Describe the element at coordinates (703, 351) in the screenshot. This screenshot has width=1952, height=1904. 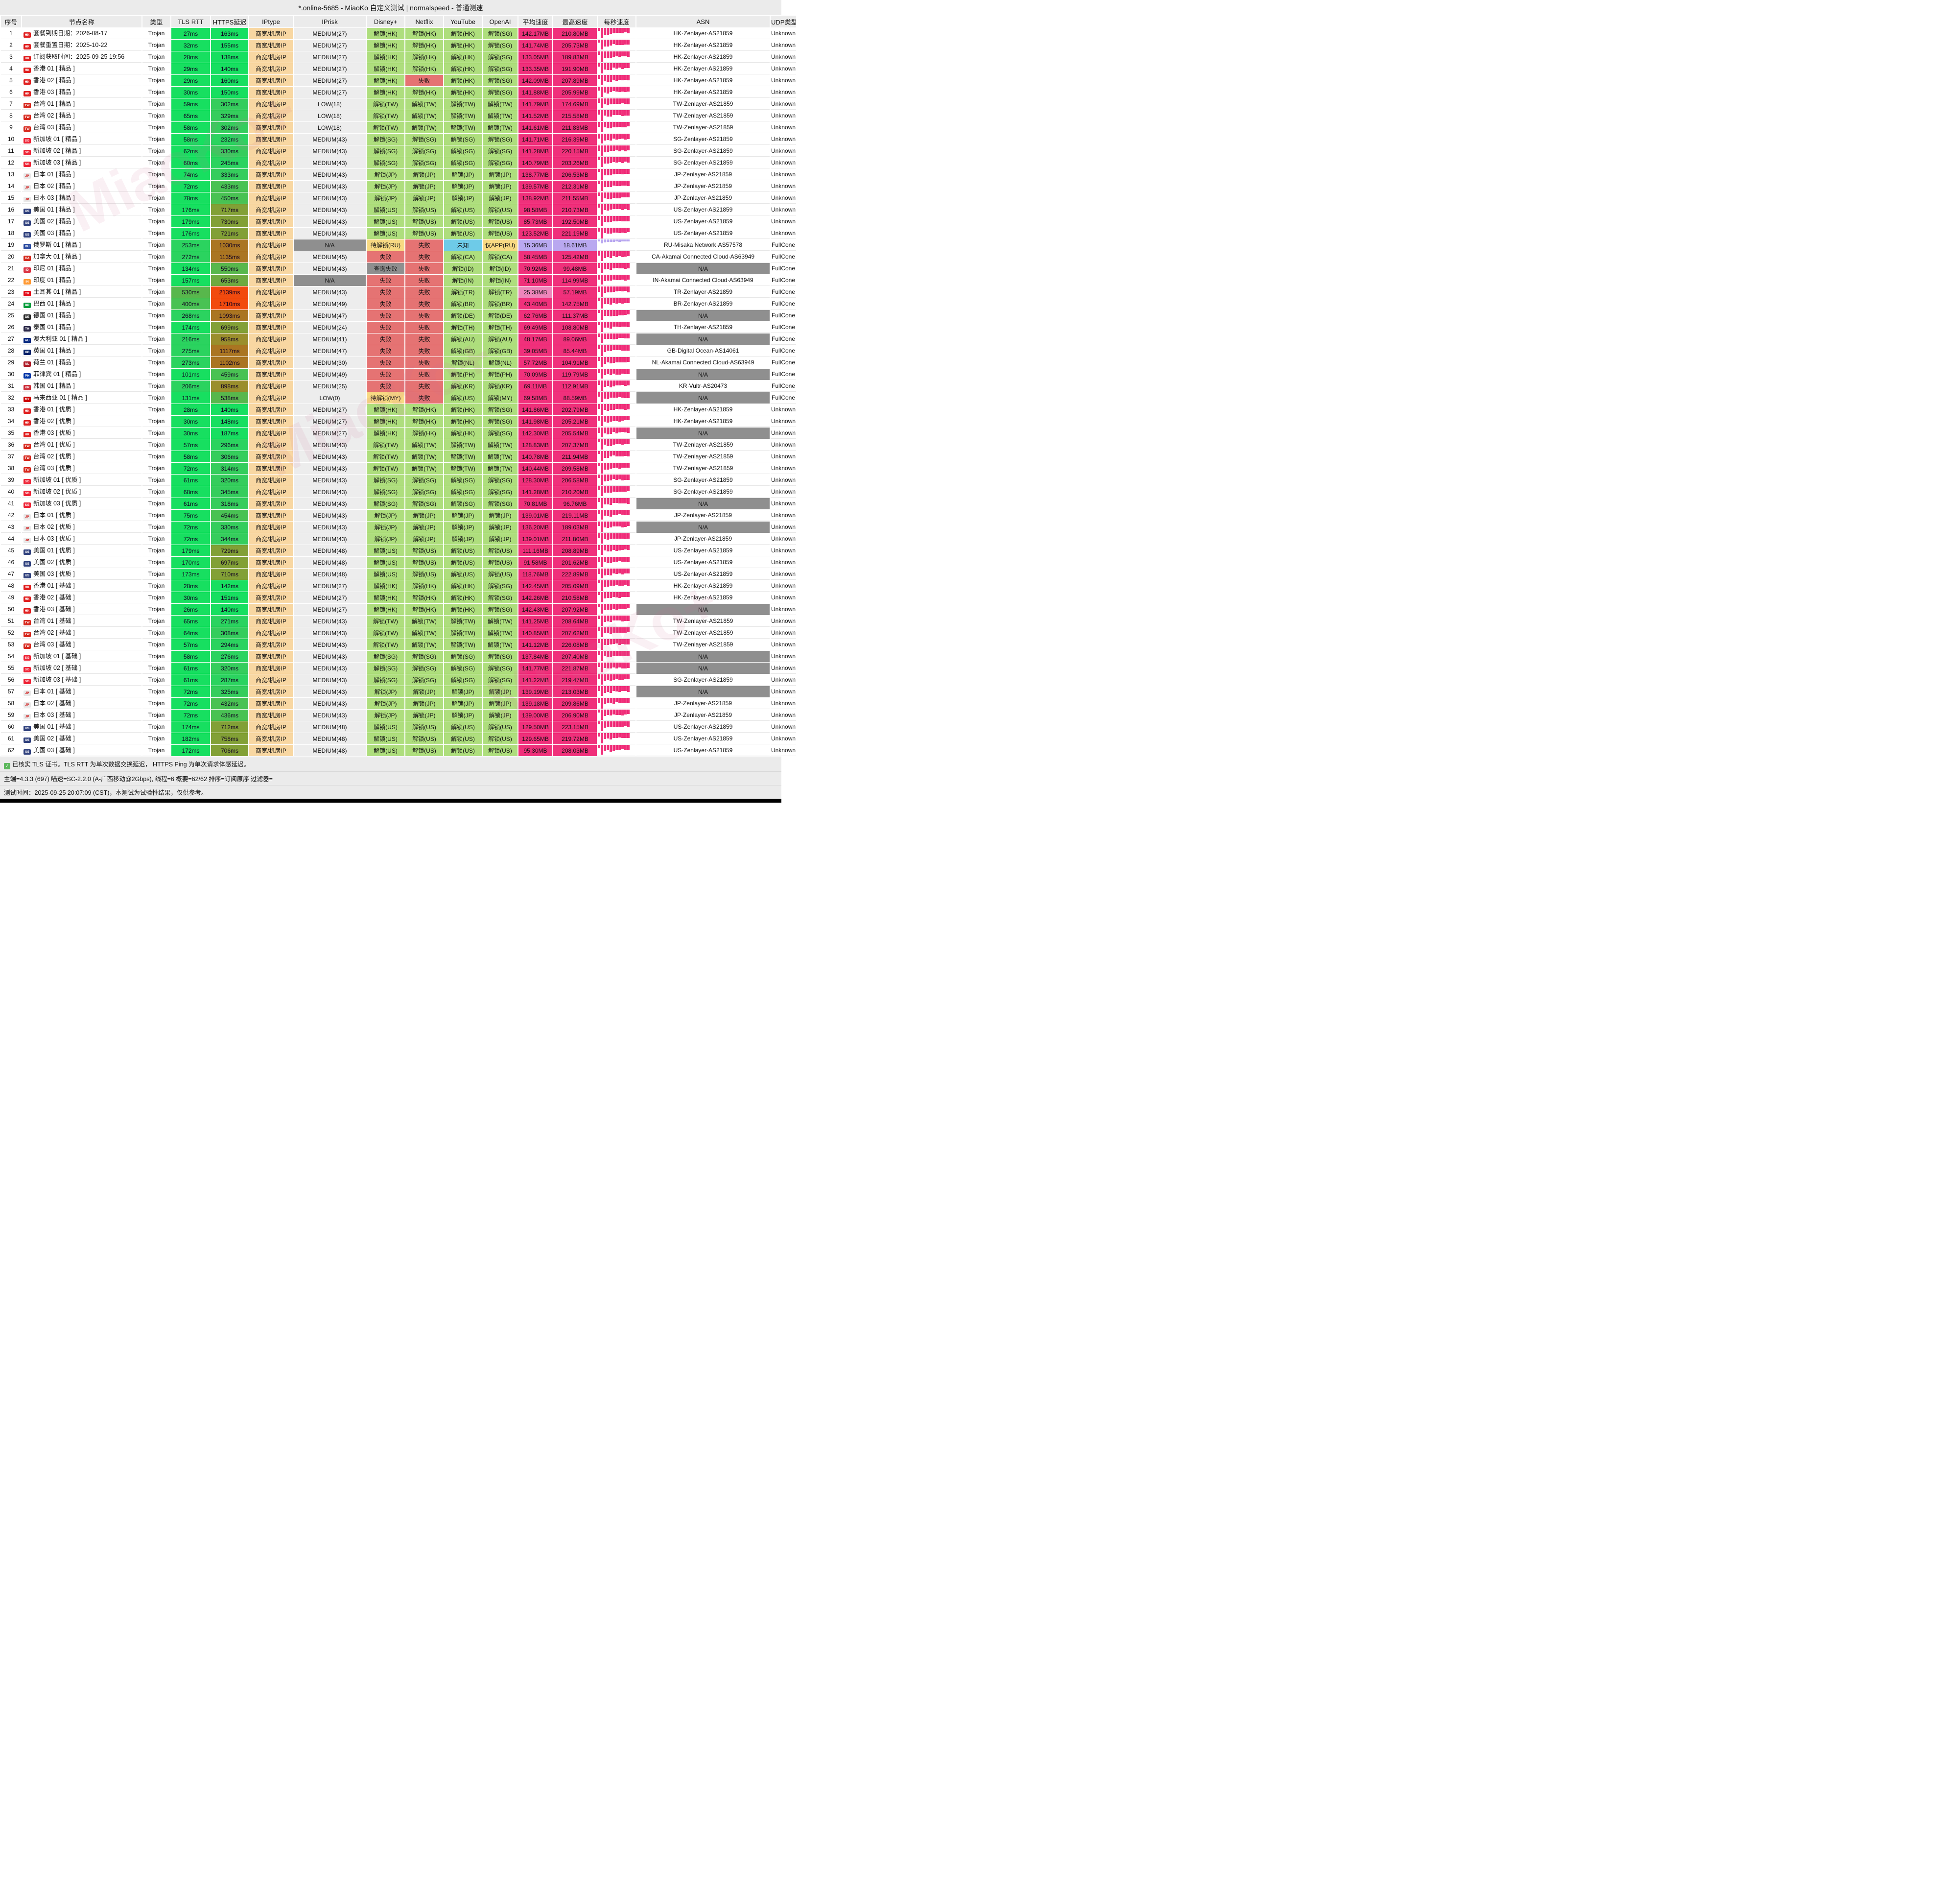
I see `cell-asn: GB·Digital Ocean·AS14061` at that location.